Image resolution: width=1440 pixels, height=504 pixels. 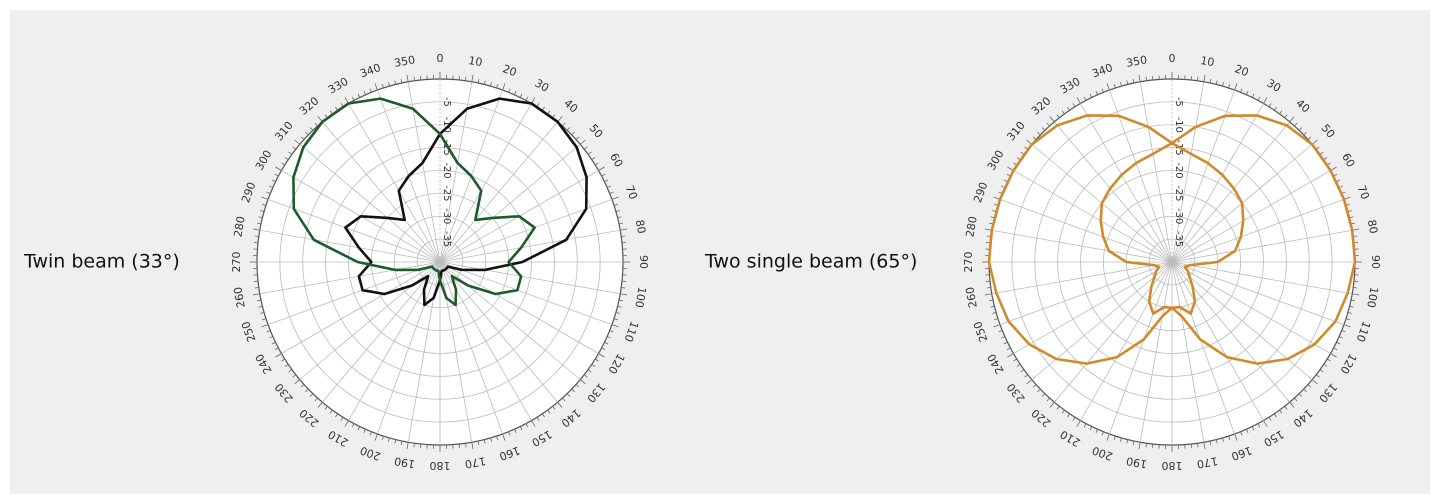 I want to click on pattern-line, so click(x=1116, y=239).